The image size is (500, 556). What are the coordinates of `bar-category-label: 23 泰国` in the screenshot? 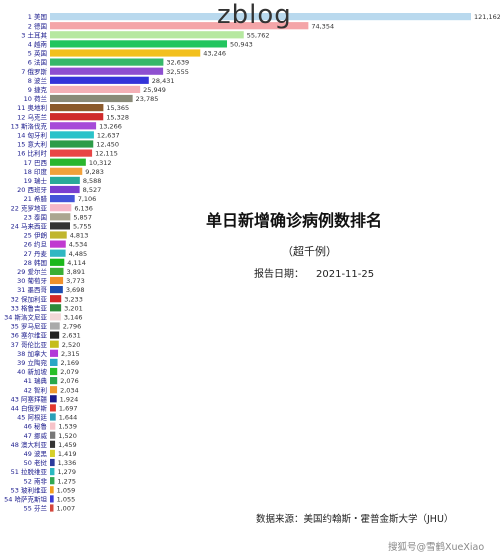 It's located at (35, 216).